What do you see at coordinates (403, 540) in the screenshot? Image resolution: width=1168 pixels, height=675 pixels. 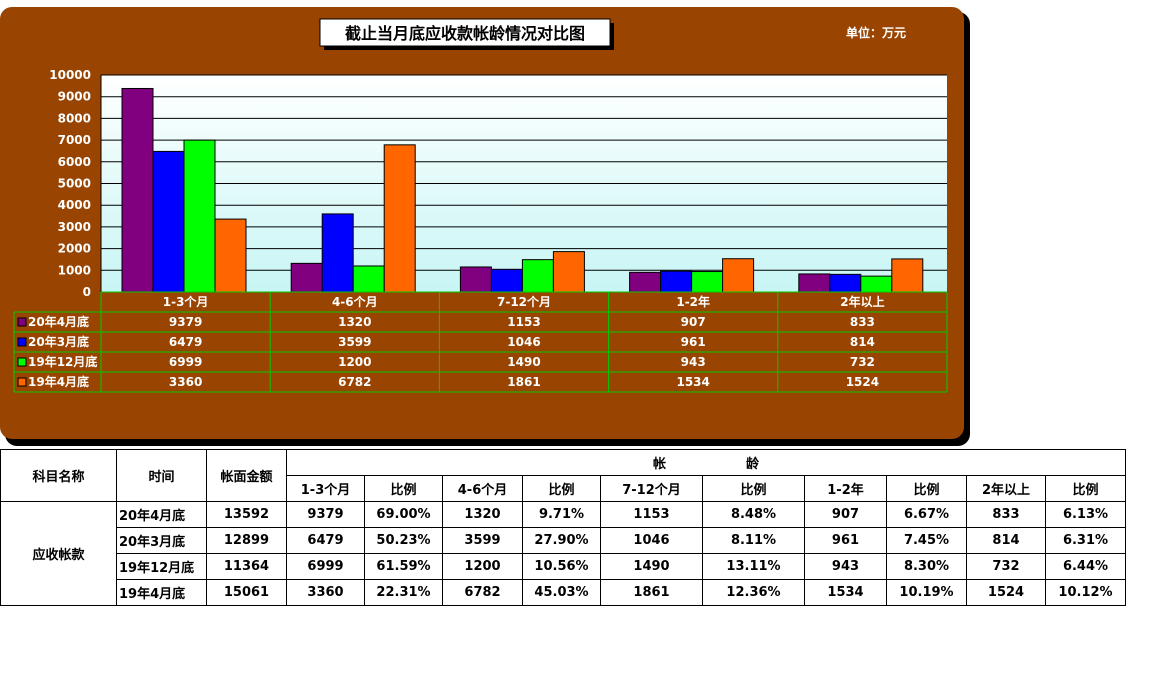 I see `value-cell: 50.23%` at bounding box center [403, 540].